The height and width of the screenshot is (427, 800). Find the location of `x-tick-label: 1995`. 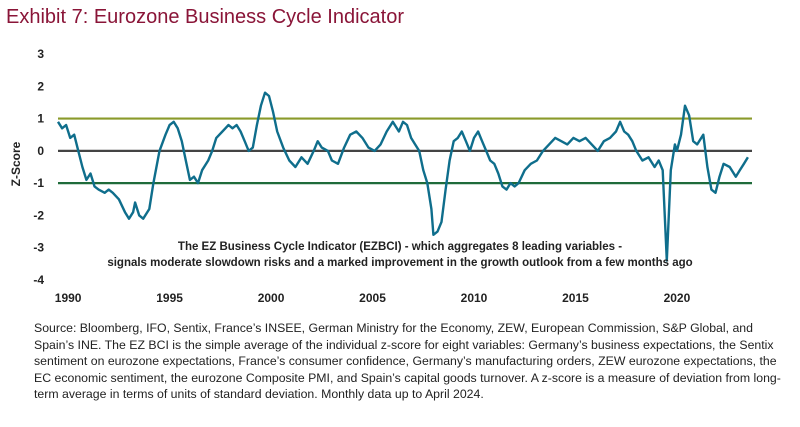

x-tick-label: 1995 is located at coordinates (169, 298).